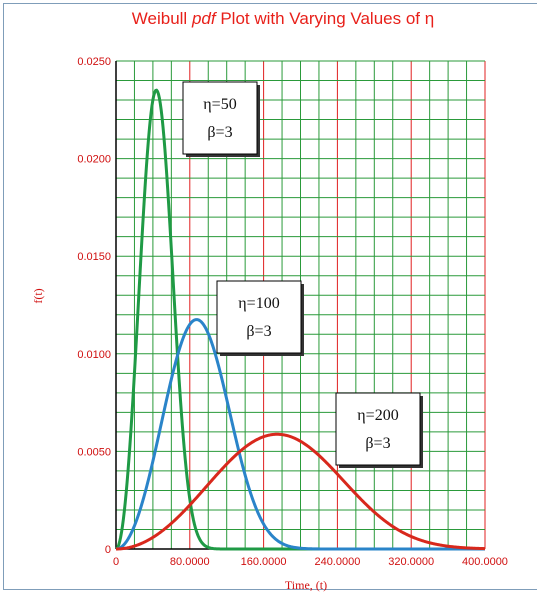 The height and width of the screenshot is (596, 543). I want to click on x-tick-label: 0, so click(116, 562).